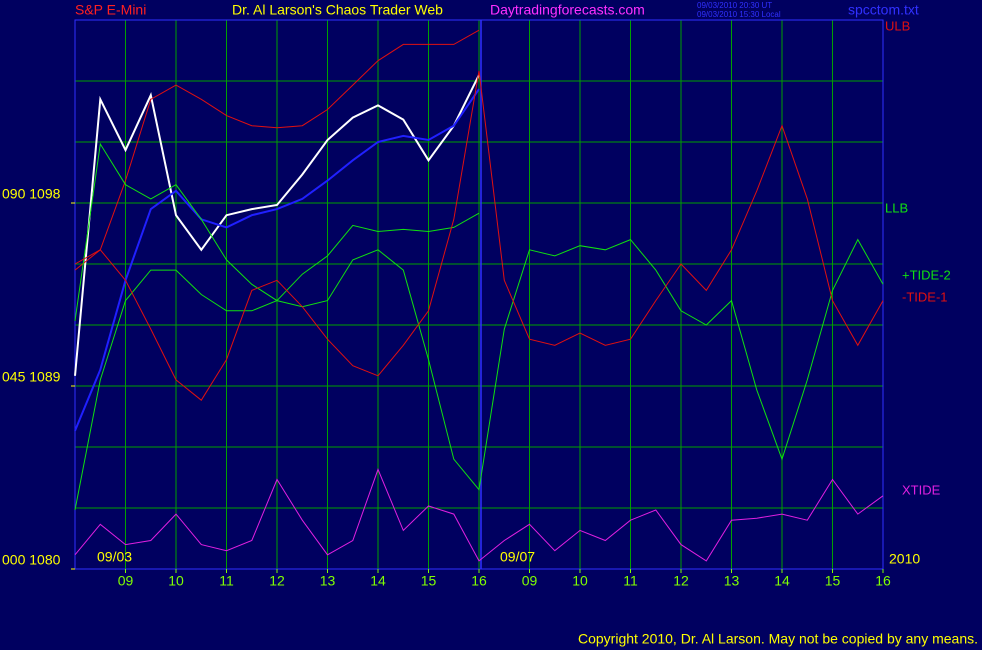 This screenshot has width=982, height=650. Describe the element at coordinates (896, 207) in the screenshot. I see `series-label: LLB` at that location.